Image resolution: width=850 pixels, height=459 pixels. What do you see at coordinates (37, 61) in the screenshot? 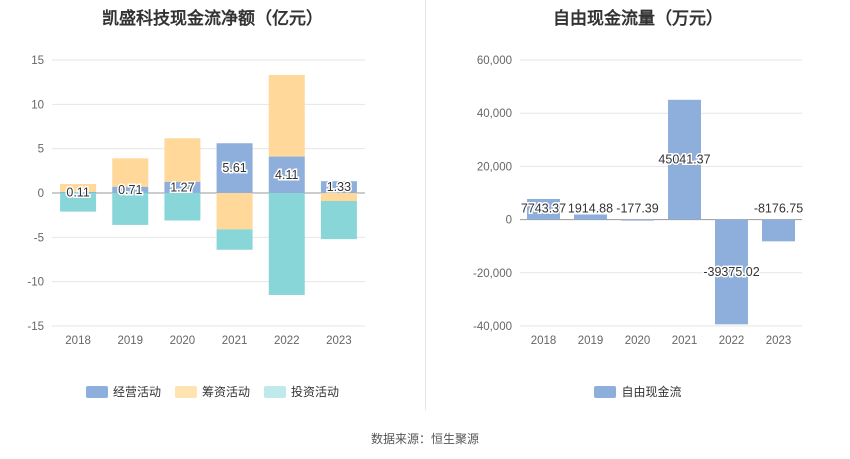
I see `y-tick-label: 15` at bounding box center [37, 61].